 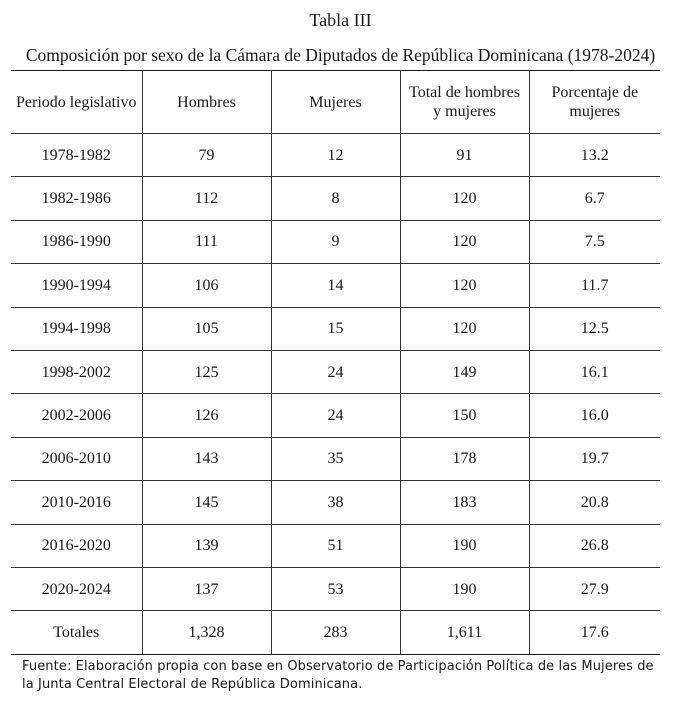 What do you see at coordinates (464, 632) in the screenshot?
I see `cell-total: 1,611` at bounding box center [464, 632].